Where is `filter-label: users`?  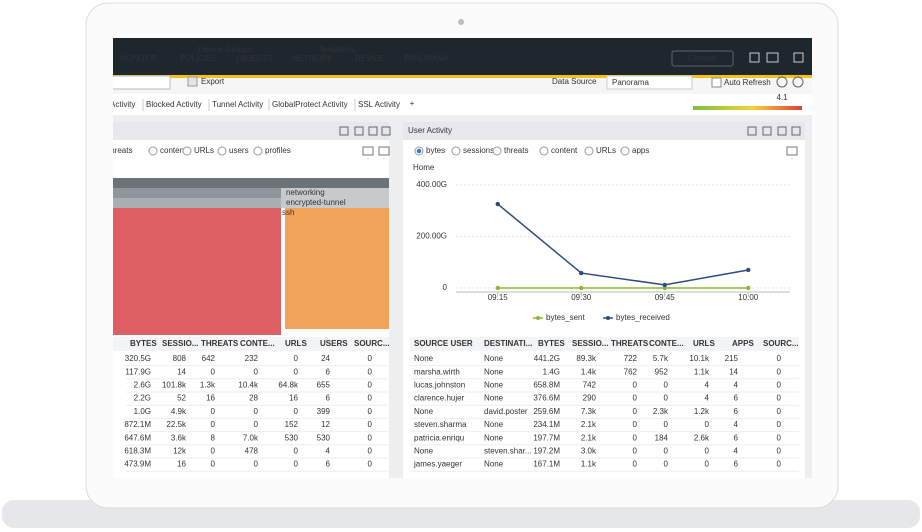
filter-label: users is located at coordinates (239, 150).